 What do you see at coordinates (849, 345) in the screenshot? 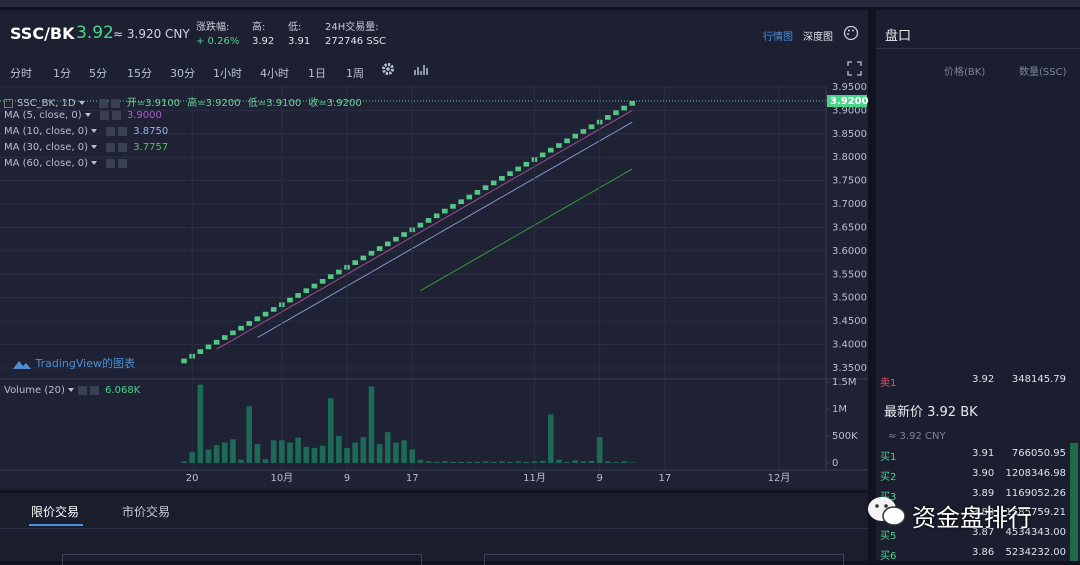
I see `y-tick-label: 3.4000` at bounding box center [849, 345].